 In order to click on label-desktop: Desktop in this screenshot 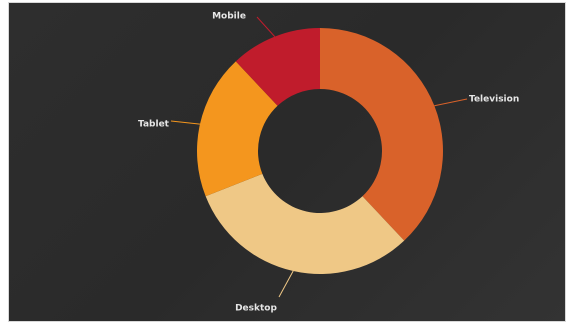, I will do `click(256, 309)`.